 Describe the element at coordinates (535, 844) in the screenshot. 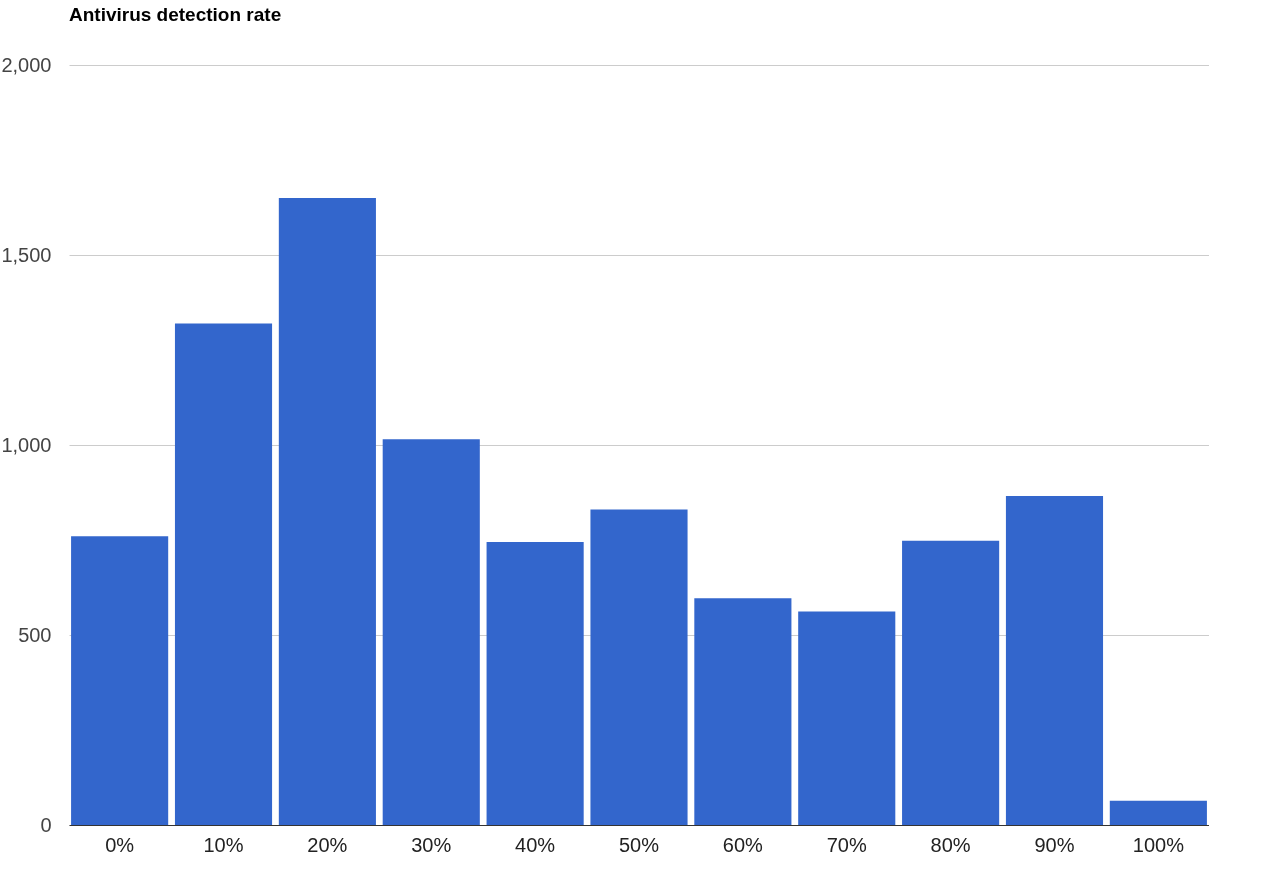

I see `x-tick-label: 40%` at that location.